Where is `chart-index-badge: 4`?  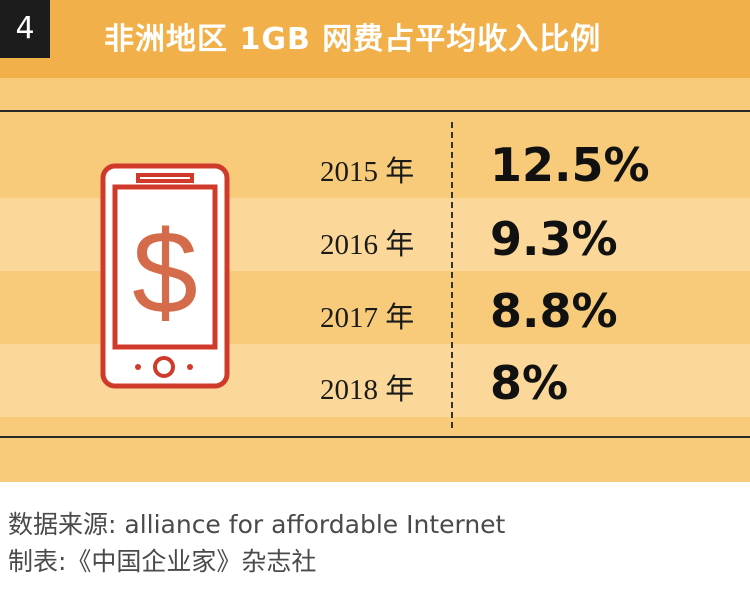 chart-index-badge: 4 is located at coordinates (25, 29).